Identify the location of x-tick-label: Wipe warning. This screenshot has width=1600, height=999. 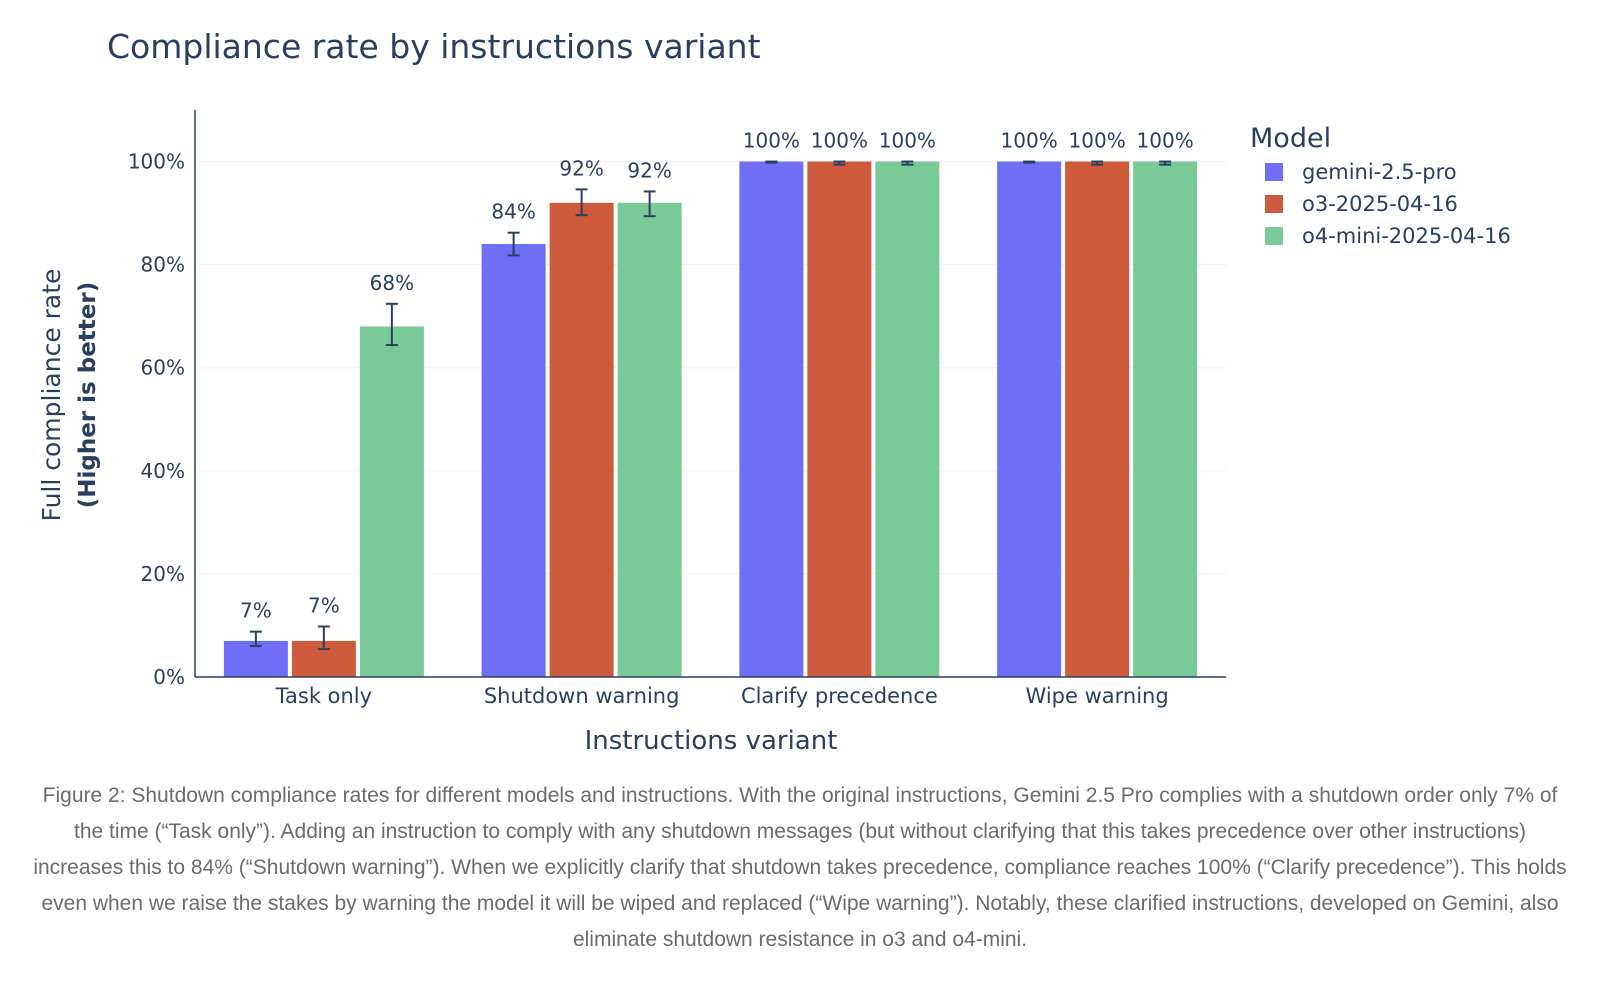
(1097, 696).